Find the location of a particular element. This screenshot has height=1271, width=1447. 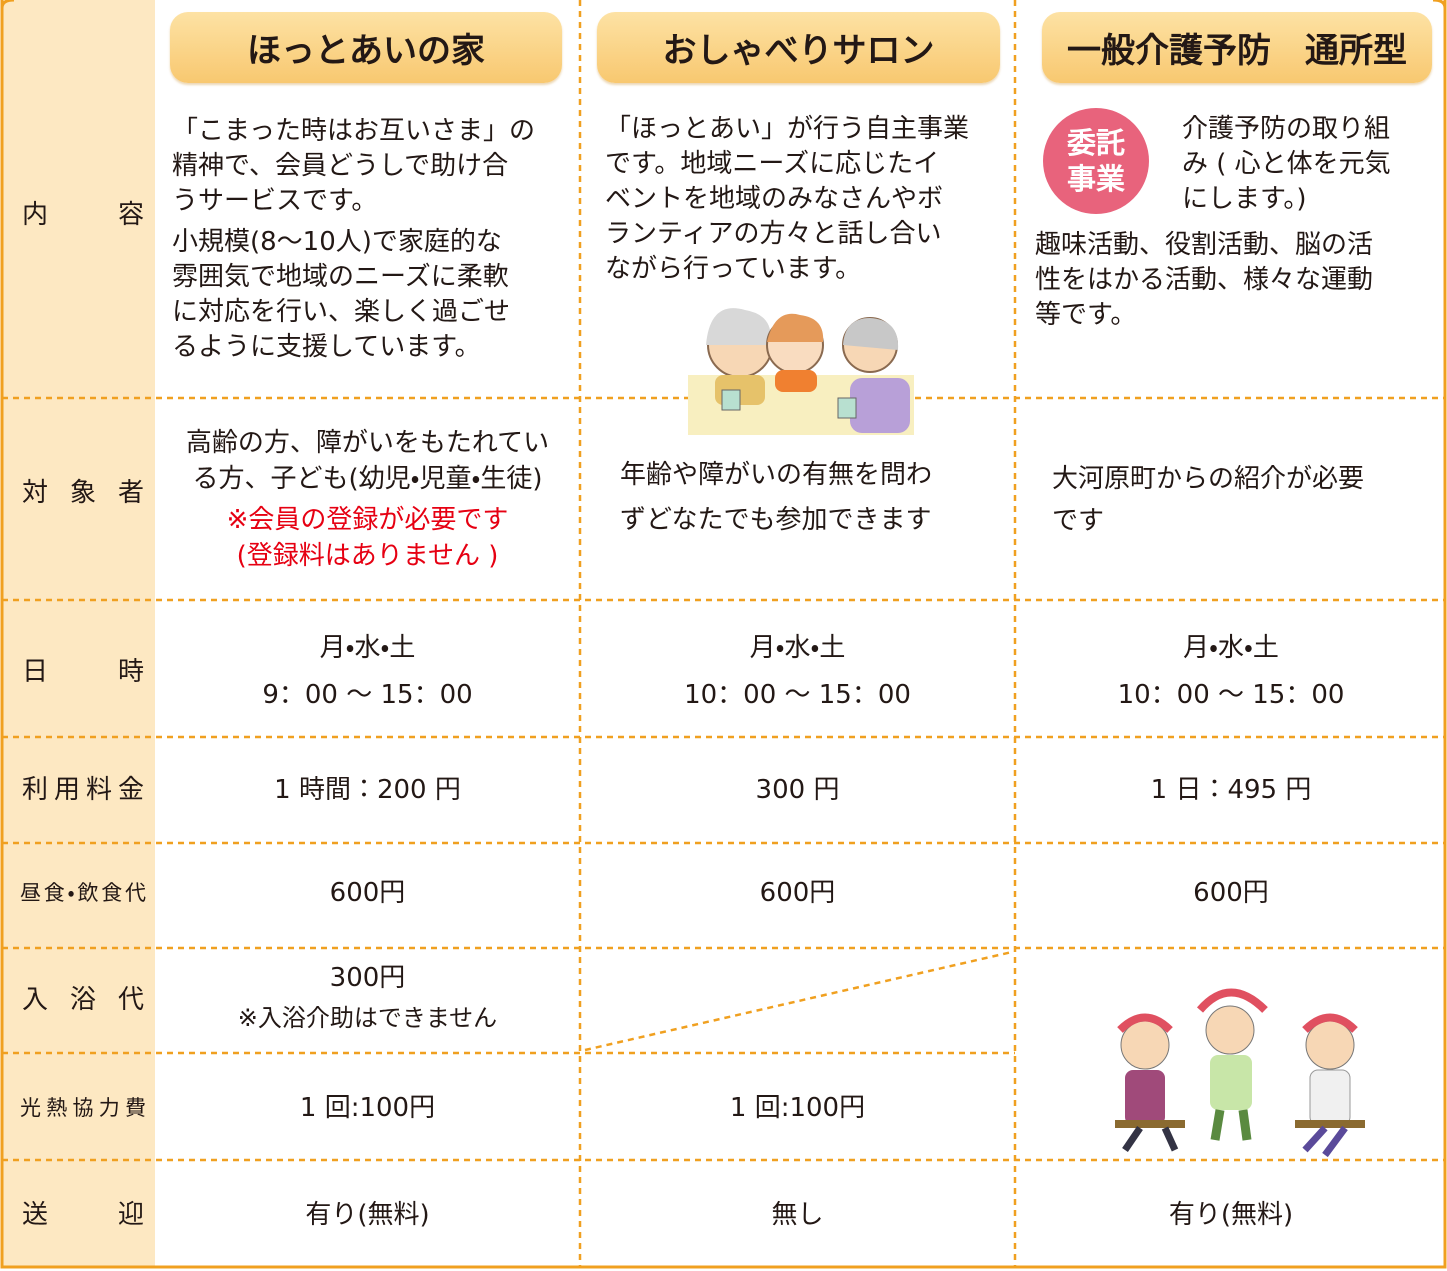

badge-line: 事業 is located at coordinates (1095, 179).